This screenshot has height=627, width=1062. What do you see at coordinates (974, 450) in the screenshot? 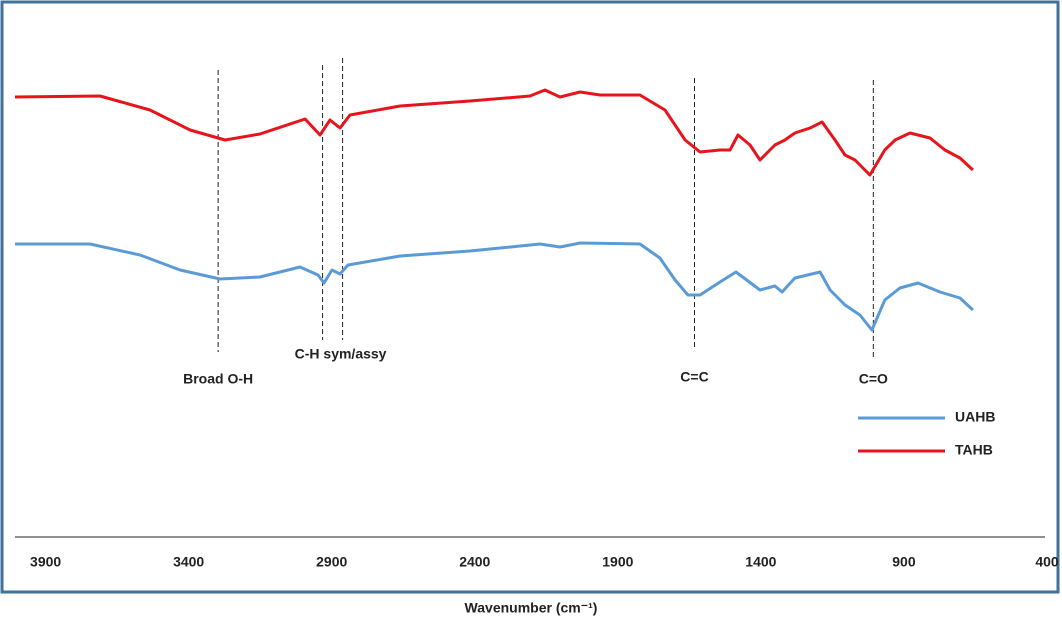
I see `legend-label: TAHB` at bounding box center [974, 450].